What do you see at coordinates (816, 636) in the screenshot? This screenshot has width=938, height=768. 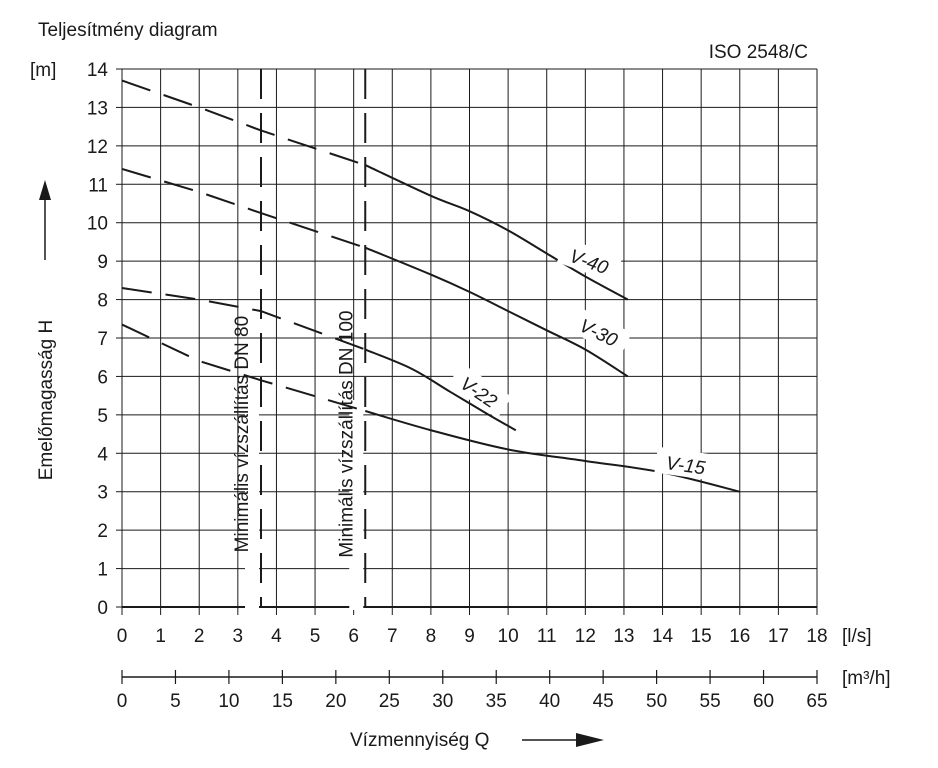 I see `x-tick-label: 18` at bounding box center [816, 636].